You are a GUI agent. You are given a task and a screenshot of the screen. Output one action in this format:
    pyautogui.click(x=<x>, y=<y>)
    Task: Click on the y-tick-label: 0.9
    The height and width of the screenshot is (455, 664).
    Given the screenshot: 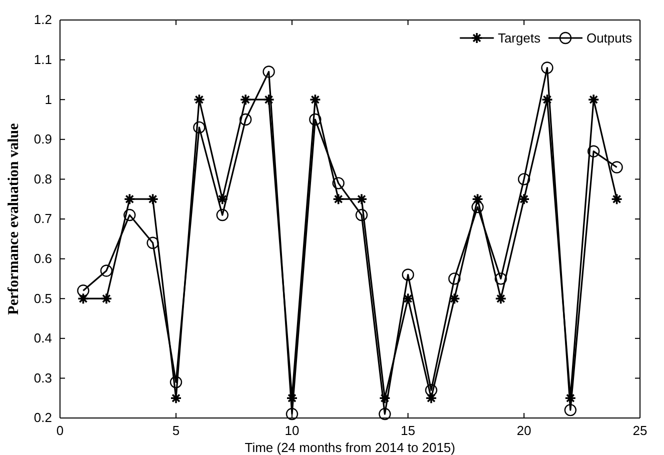 What is the action you would take?
    pyautogui.click(x=43, y=139)
    